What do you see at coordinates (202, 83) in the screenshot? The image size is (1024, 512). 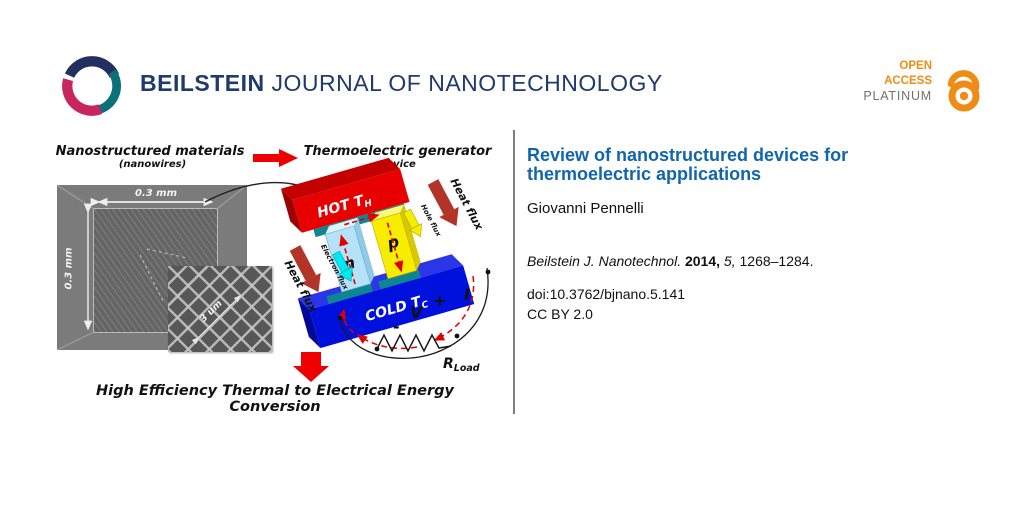 I see `journal-name-bold: BEILSTEIN` at bounding box center [202, 83].